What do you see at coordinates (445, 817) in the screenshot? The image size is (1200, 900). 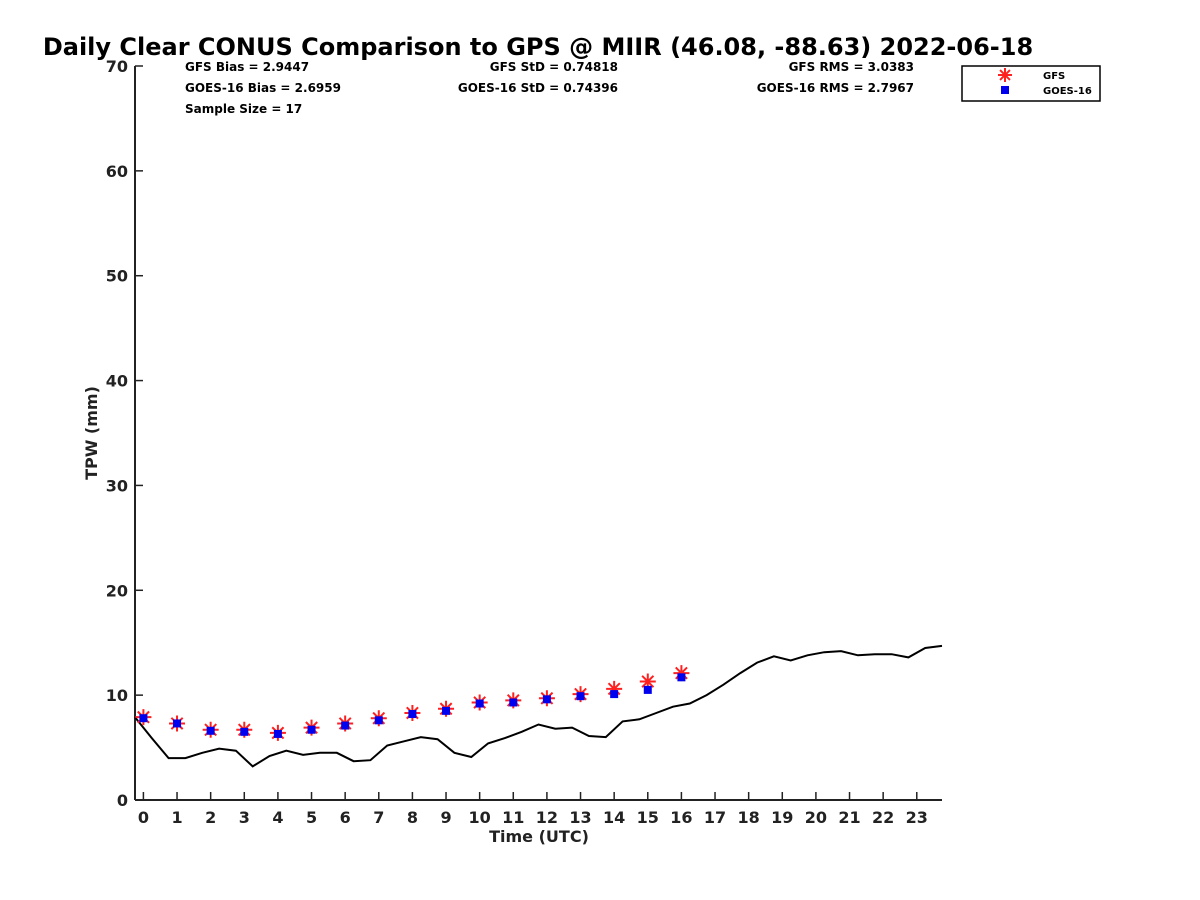 I see `x-tick-label: 9` at bounding box center [445, 817].